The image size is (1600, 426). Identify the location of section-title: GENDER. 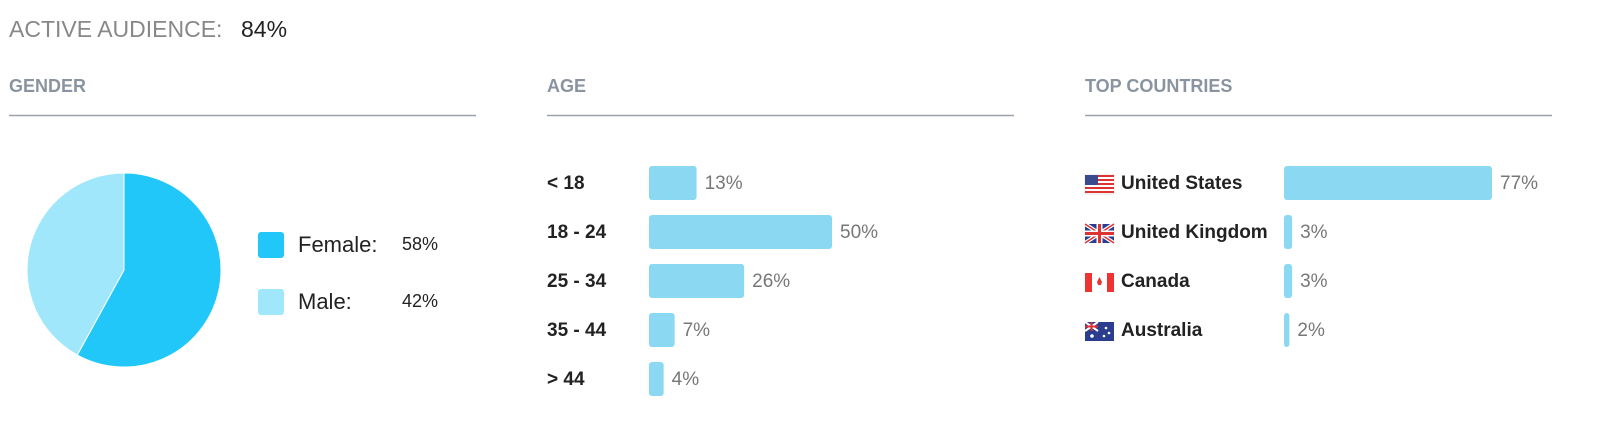
(47, 86).